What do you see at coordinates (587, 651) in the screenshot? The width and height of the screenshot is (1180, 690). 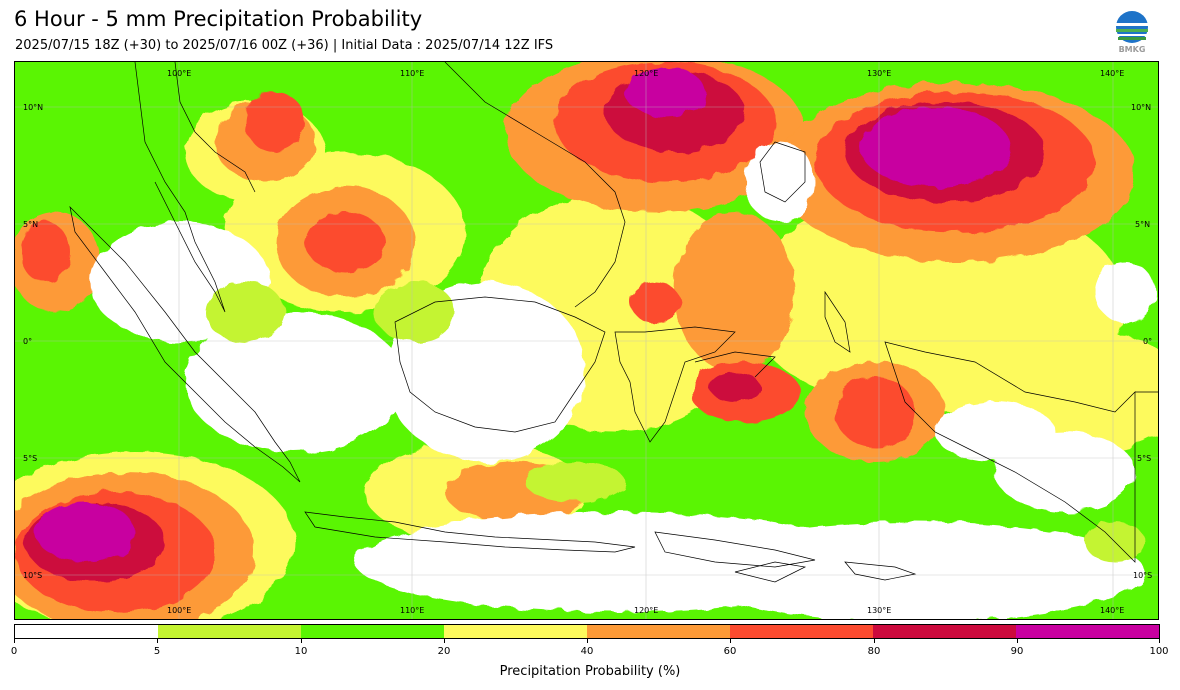 I see `colorbar-tick-label: 40` at bounding box center [587, 651].